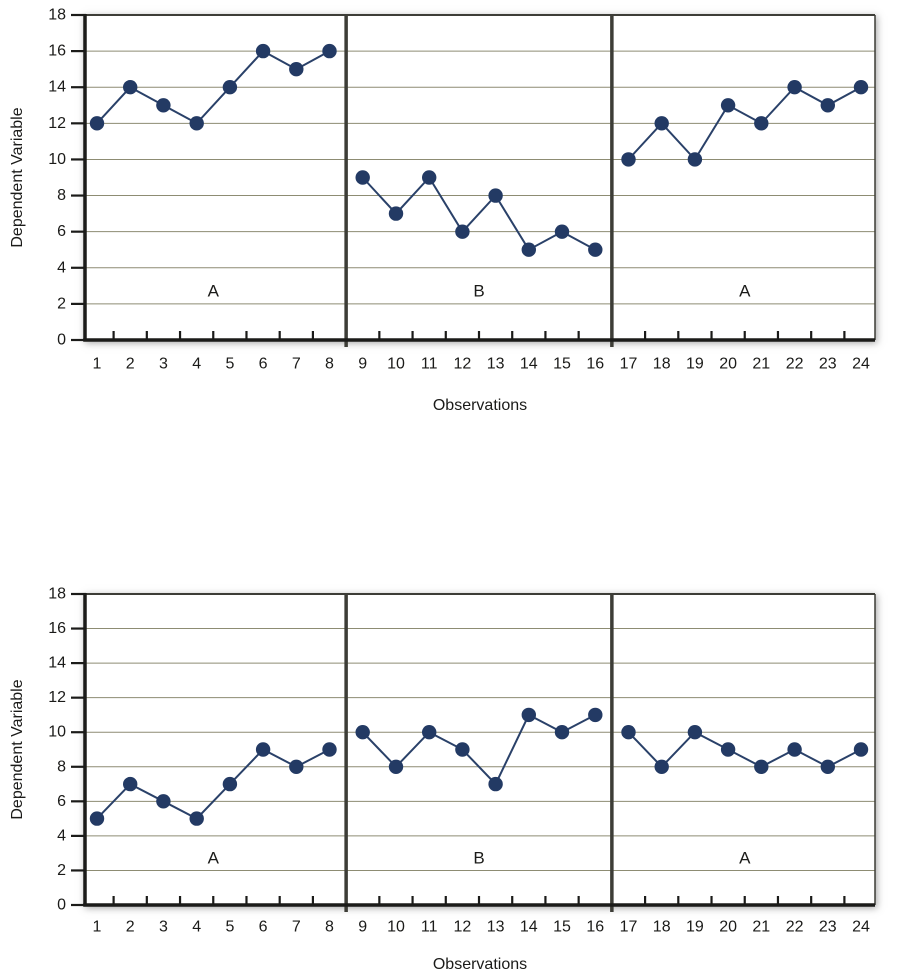 Image resolution: width=900 pixels, height=977 pixels. I want to click on x-tick-label: 8, so click(329, 364).